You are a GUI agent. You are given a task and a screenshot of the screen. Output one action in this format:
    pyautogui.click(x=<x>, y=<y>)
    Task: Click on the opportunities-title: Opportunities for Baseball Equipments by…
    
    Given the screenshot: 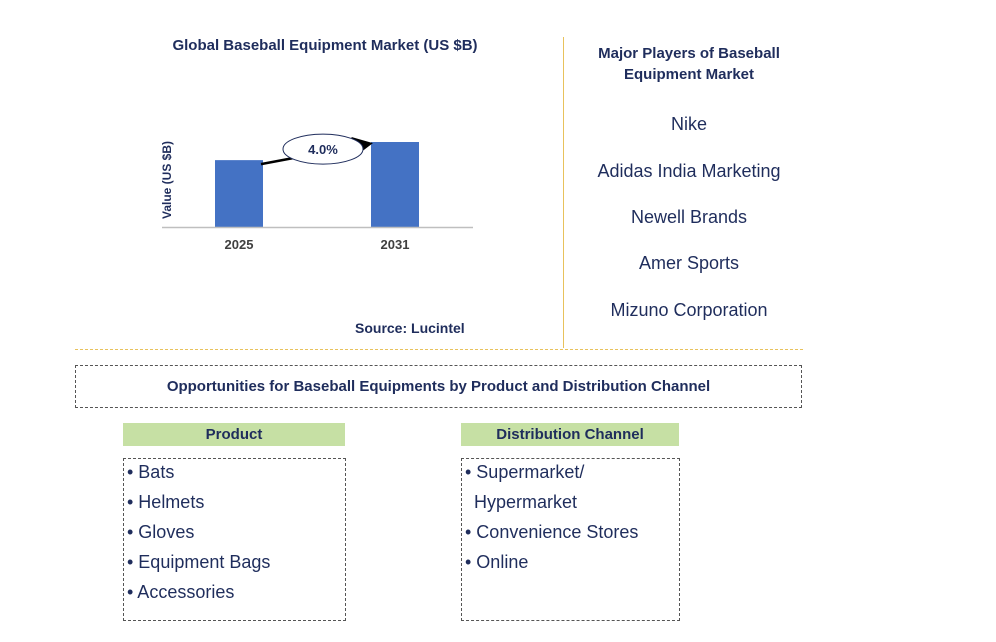 What is the action you would take?
    pyautogui.click(x=438, y=386)
    